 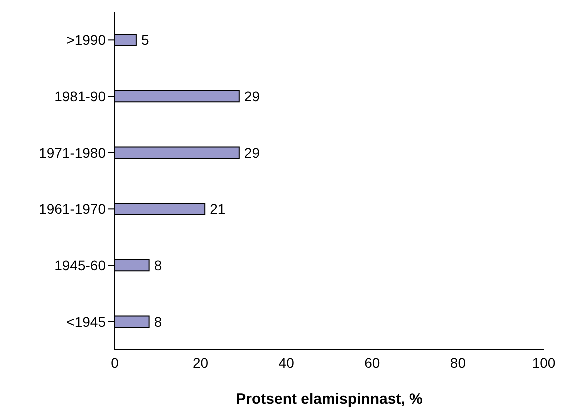 What do you see at coordinates (544, 362) in the screenshot?
I see `x-tick-label: 100` at bounding box center [544, 362].